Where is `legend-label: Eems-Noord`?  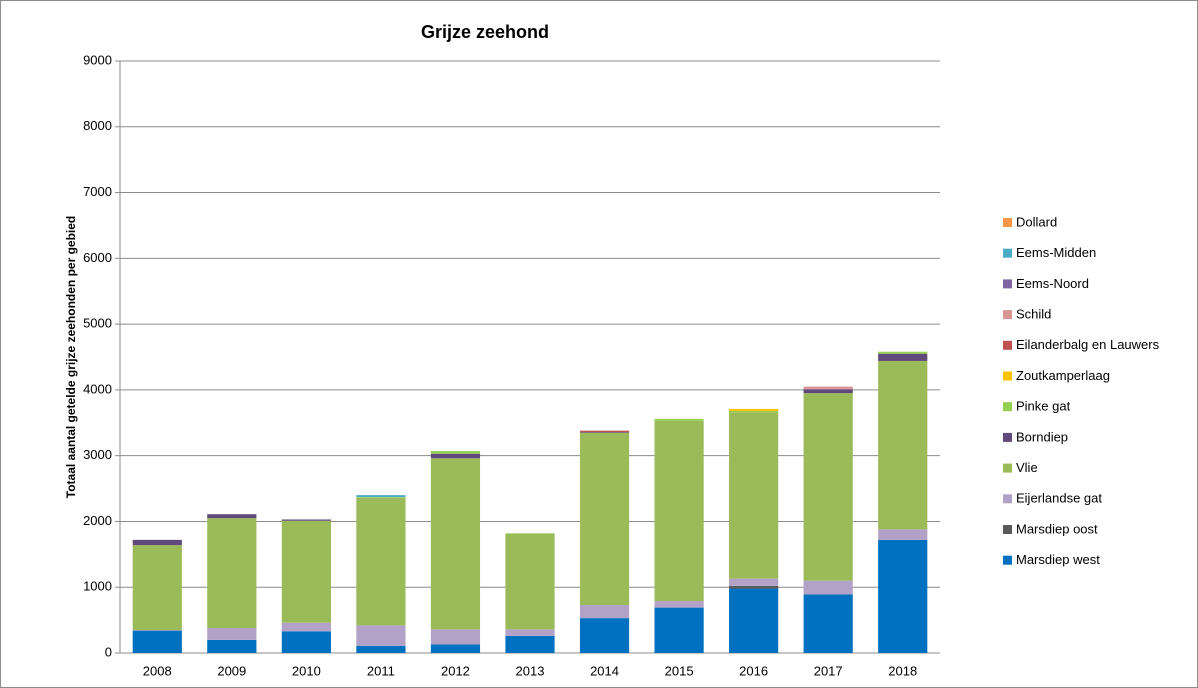 legend-label: Eems-Noord is located at coordinates (1052, 283).